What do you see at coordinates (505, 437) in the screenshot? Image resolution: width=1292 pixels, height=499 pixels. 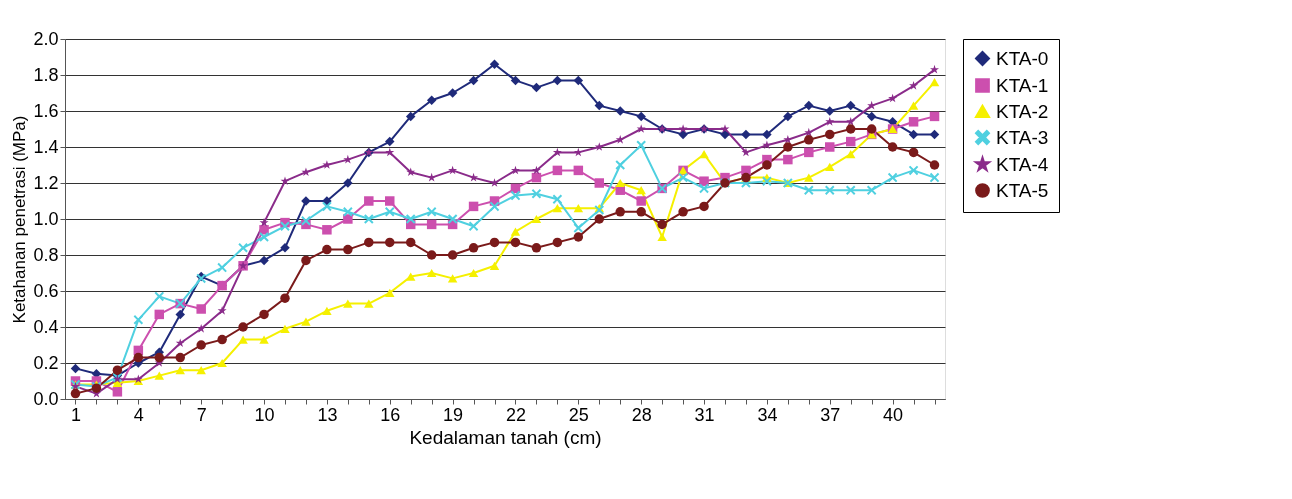 I see `x-axis-title: Kedalaman tanah (cm)` at bounding box center [505, 437].